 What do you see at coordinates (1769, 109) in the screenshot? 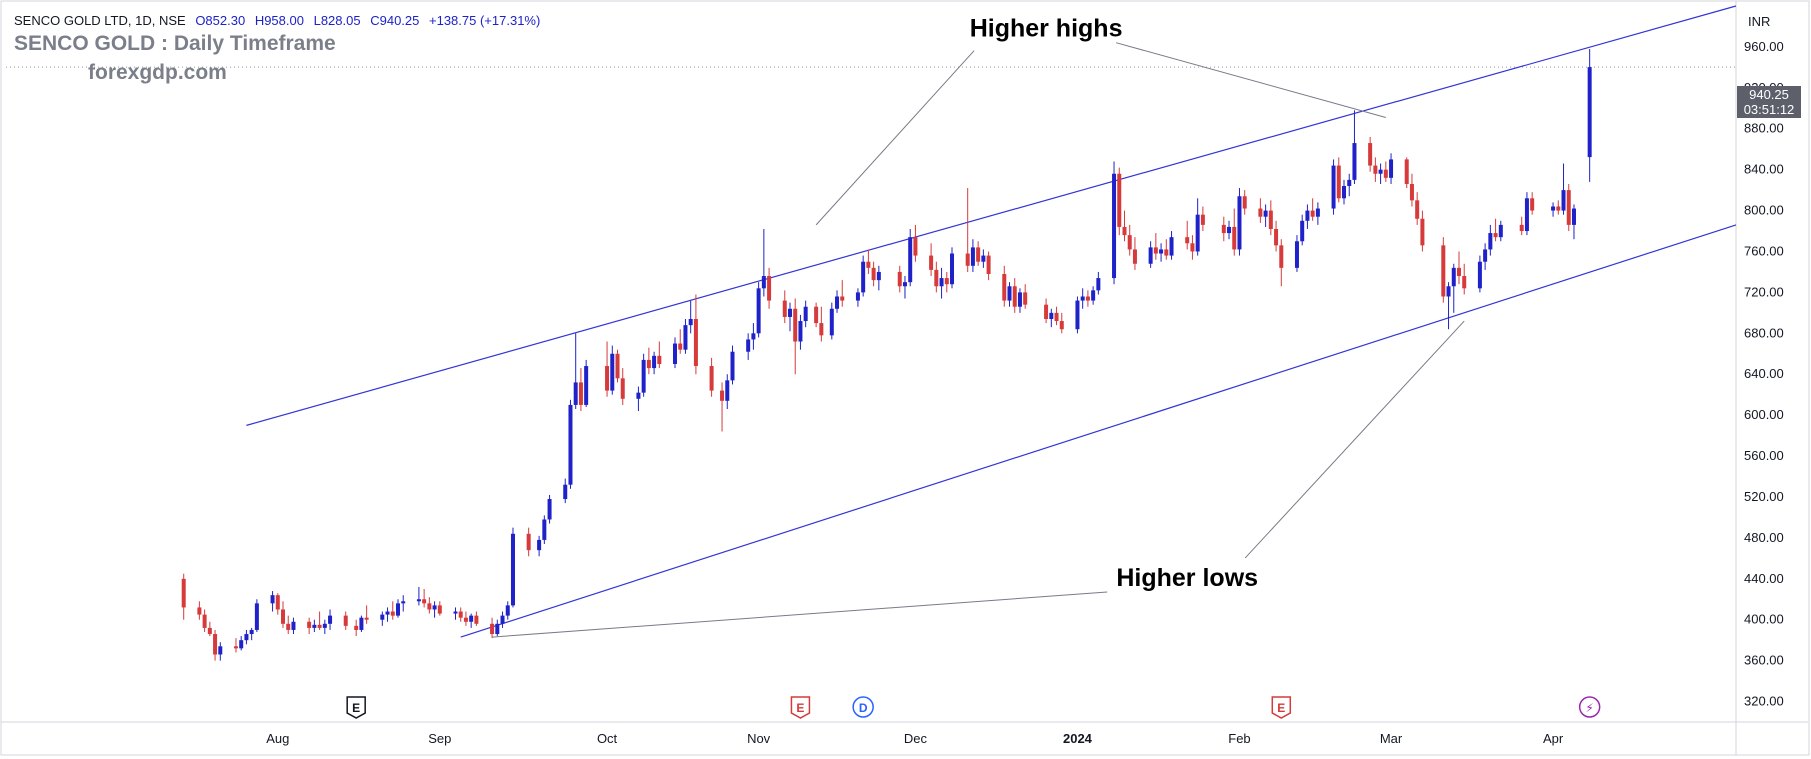
I see `bar-countdown: 03:51:12` at bounding box center [1769, 109].